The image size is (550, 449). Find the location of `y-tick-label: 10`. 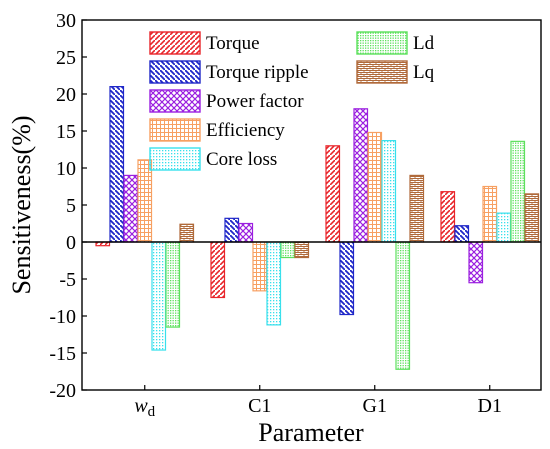

y-tick-label: 10 is located at coordinates (66, 169).